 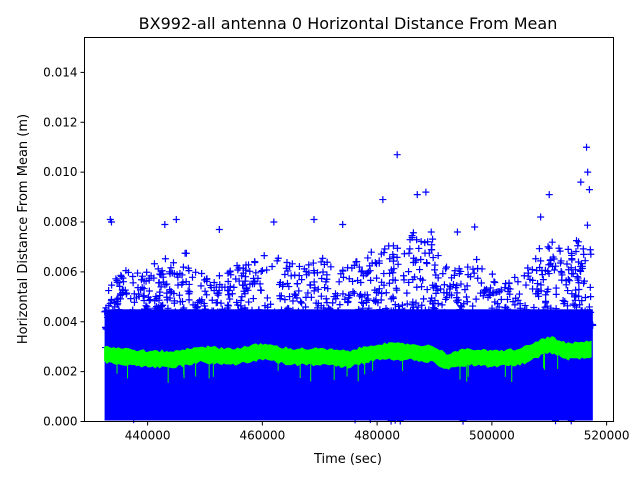 I want to click on y-tick-label: 0.000, so click(x=60, y=422).